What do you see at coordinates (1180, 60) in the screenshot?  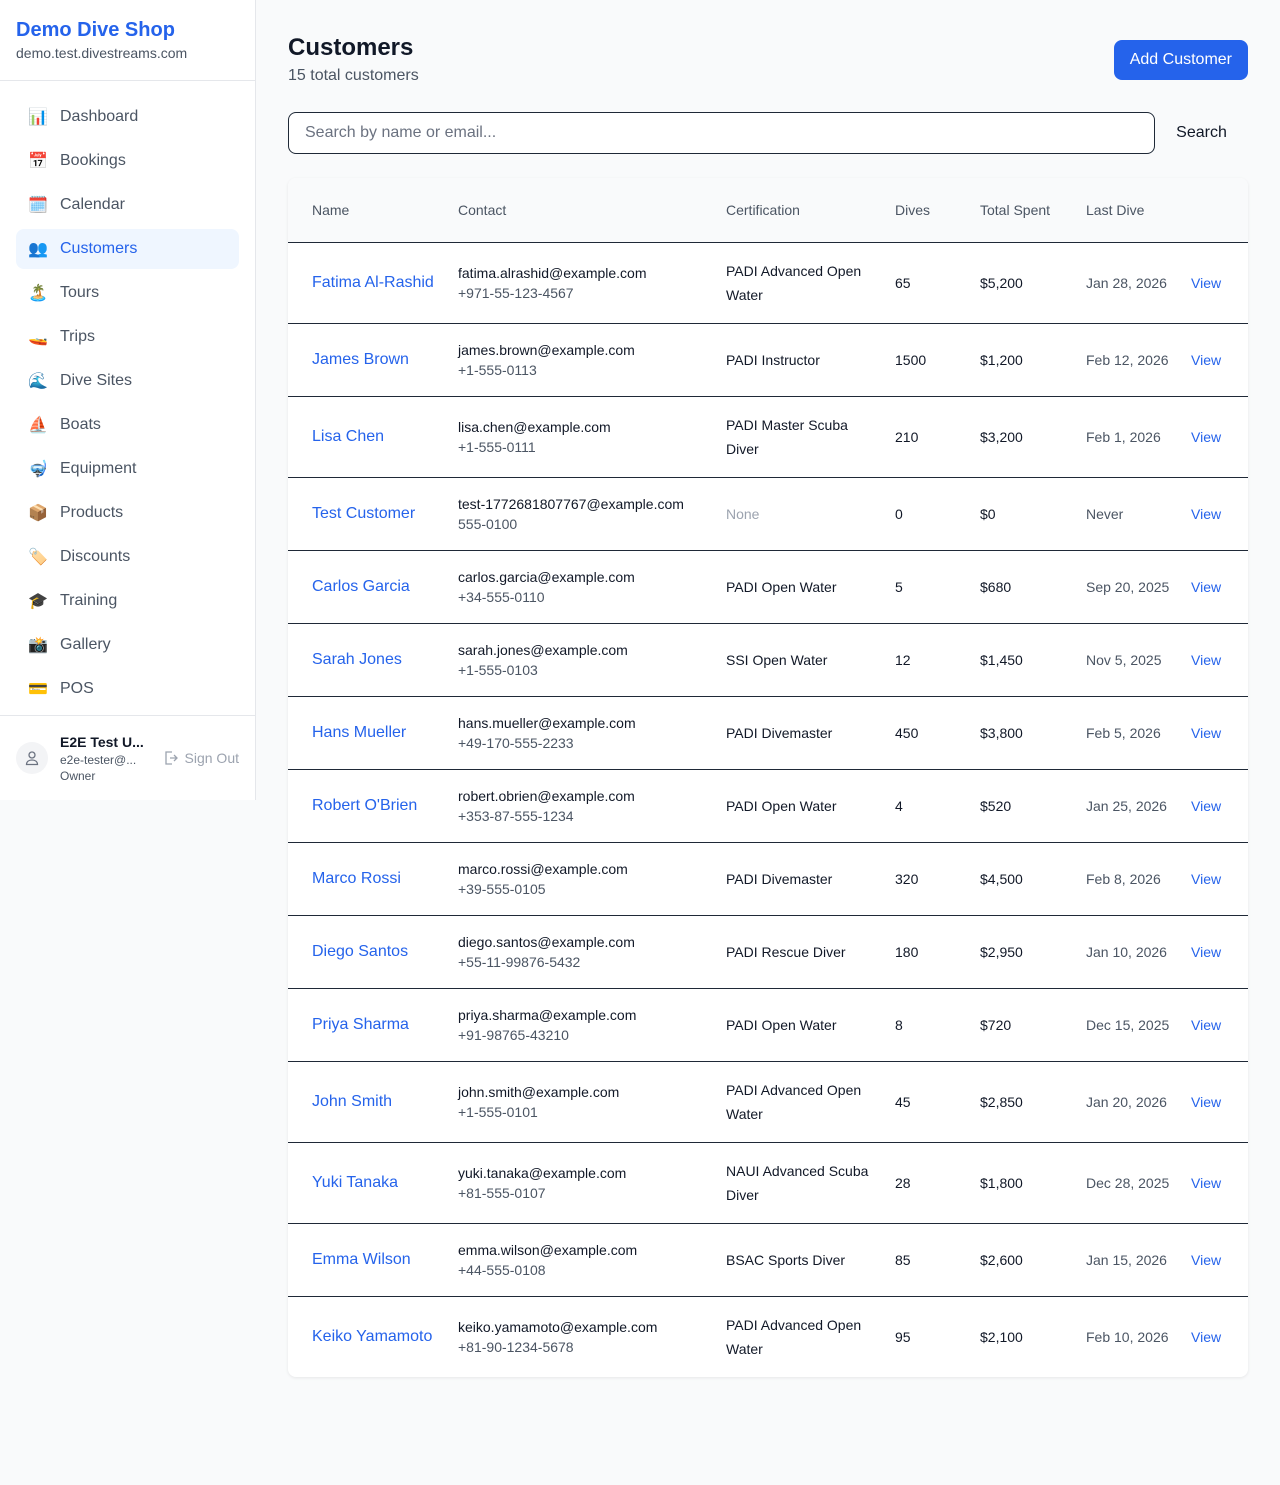 I see `add-customer-button: Add Customer` at bounding box center [1180, 60].